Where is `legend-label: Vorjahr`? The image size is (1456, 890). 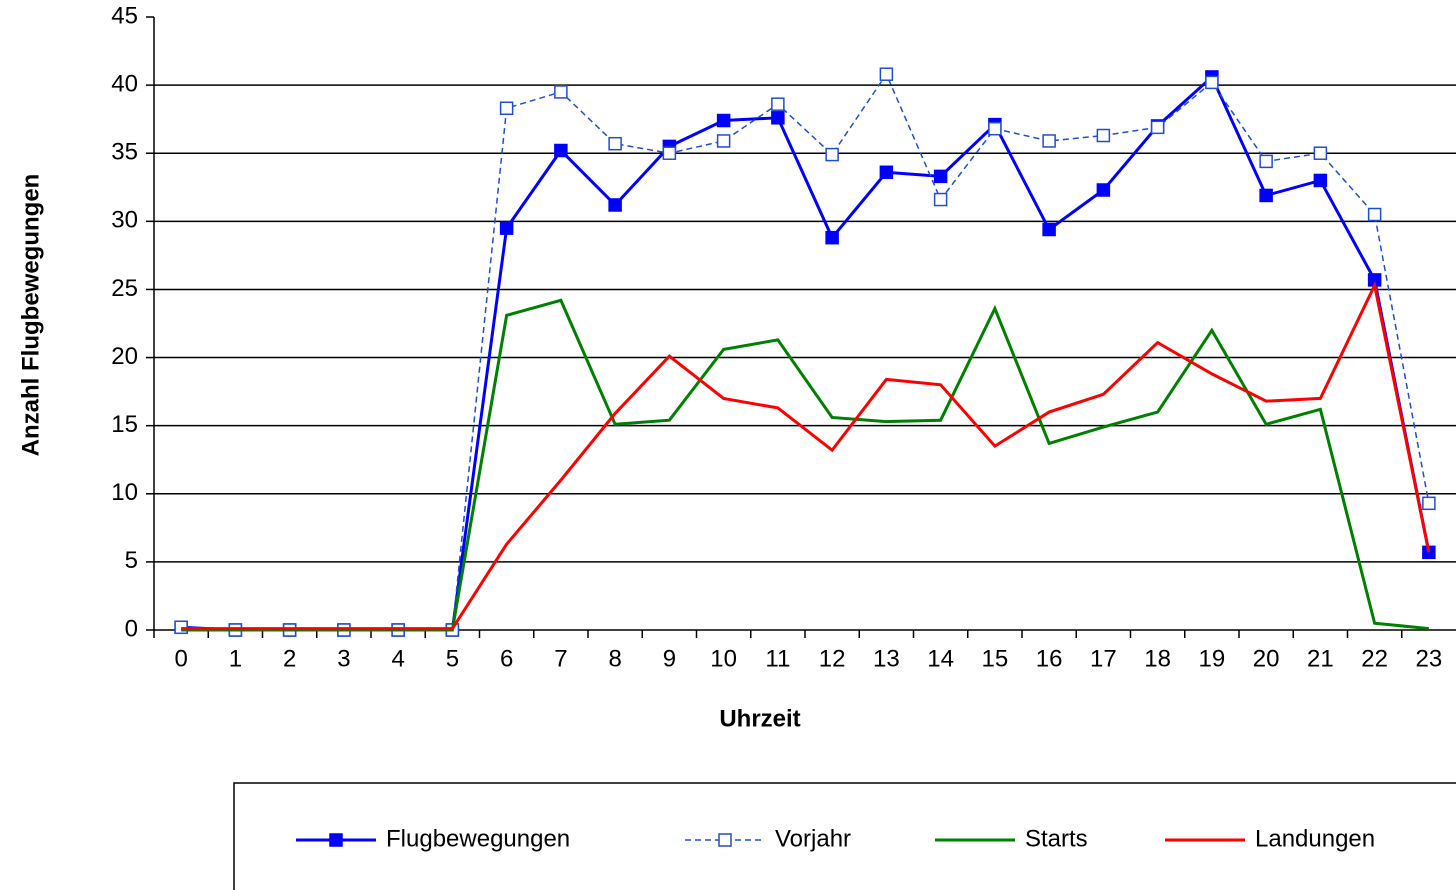 legend-label: Vorjahr is located at coordinates (813, 838).